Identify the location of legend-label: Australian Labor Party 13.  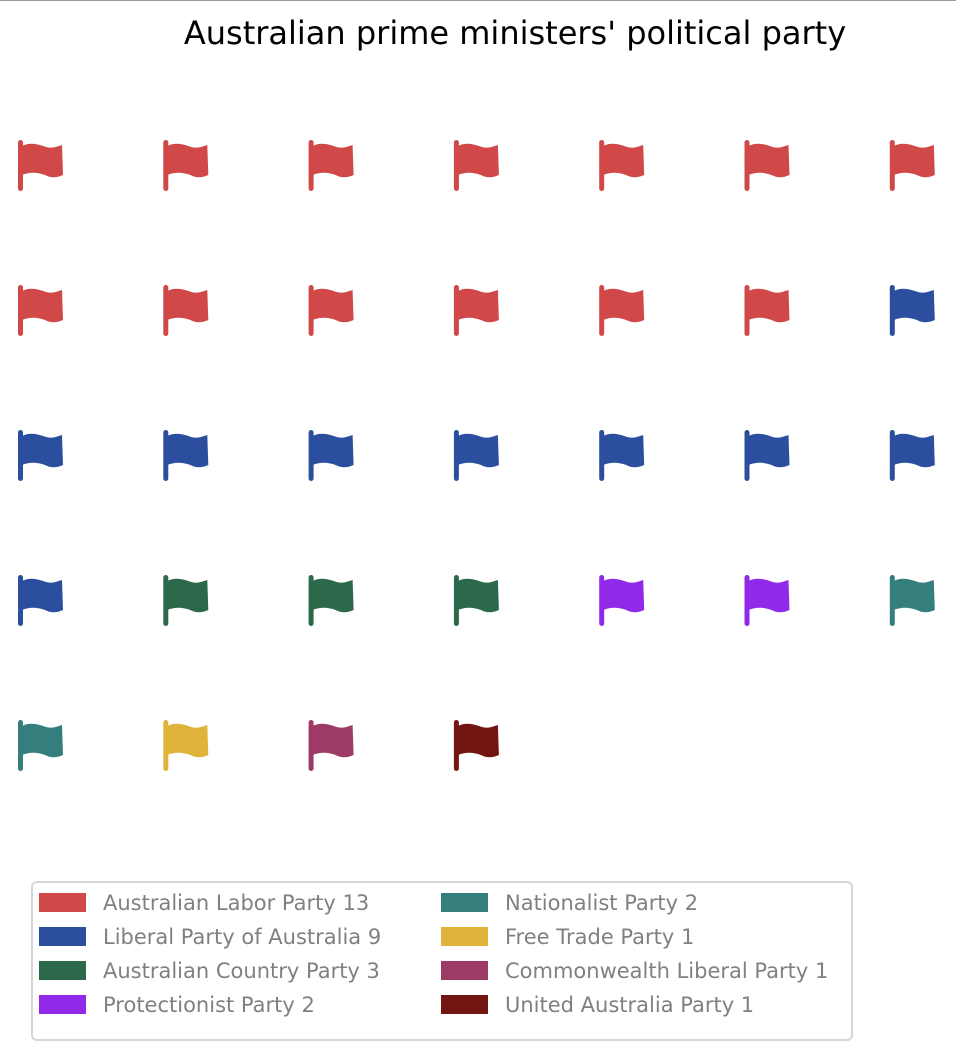
(236, 903).